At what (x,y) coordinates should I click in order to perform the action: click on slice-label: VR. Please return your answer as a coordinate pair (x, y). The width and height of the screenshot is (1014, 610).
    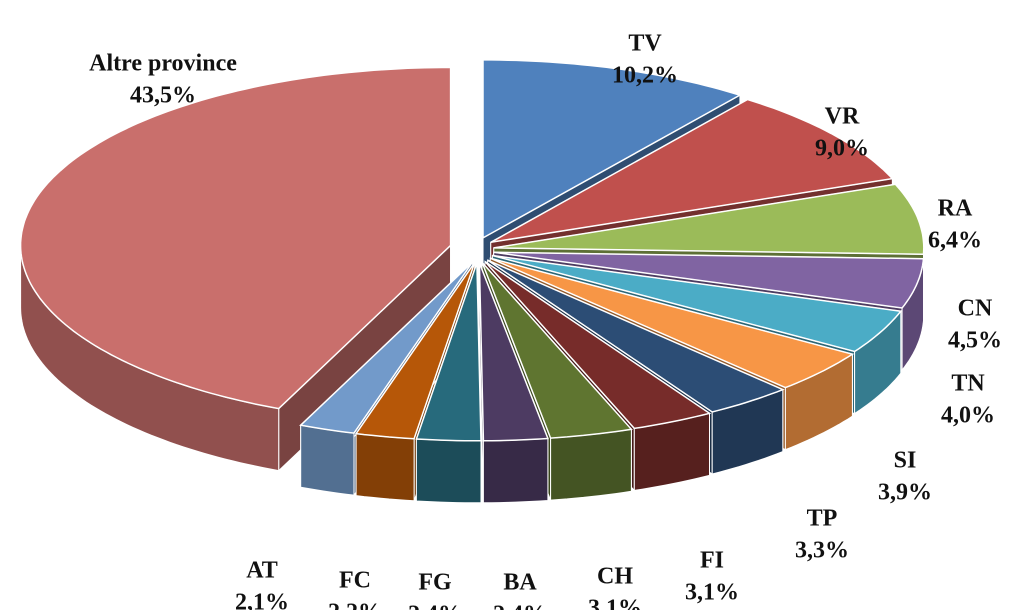
    Looking at the image, I should click on (842, 117).